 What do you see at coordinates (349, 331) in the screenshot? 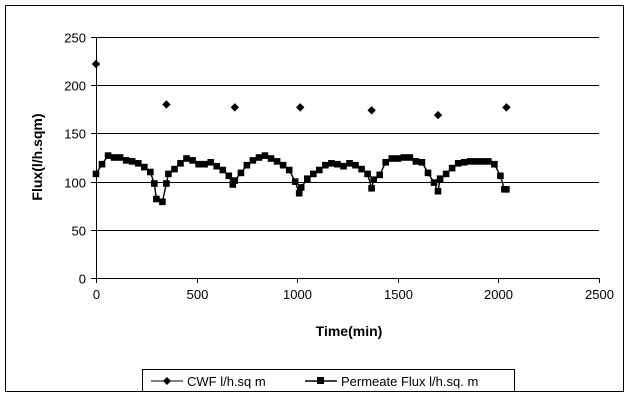
I see `x-axis-title: Time(min)` at bounding box center [349, 331].